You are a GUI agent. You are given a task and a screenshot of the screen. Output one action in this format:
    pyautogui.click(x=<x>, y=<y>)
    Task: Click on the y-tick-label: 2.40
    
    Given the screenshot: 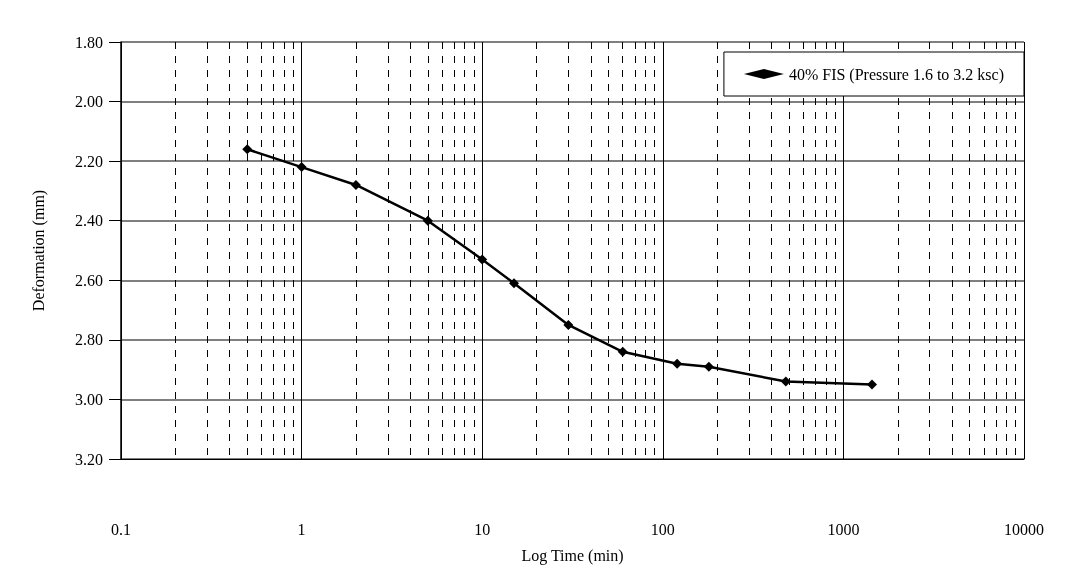 What is the action you would take?
    pyautogui.click(x=89, y=221)
    